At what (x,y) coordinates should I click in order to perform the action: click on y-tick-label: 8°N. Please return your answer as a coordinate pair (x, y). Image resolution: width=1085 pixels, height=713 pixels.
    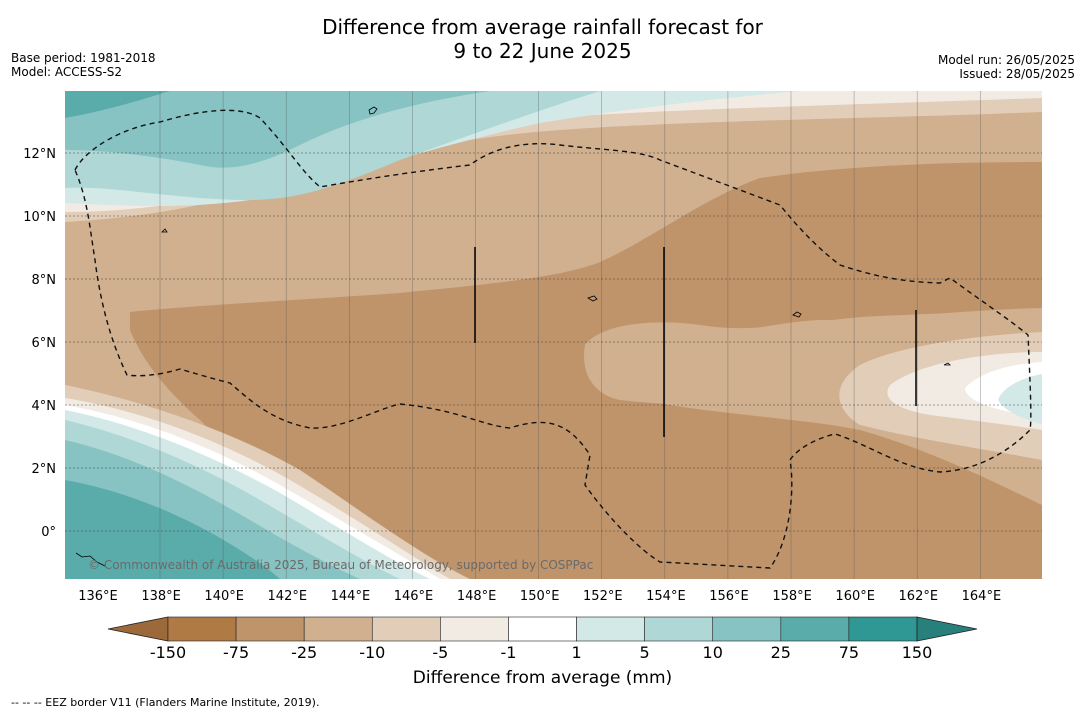
    Looking at the image, I should click on (44, 280).